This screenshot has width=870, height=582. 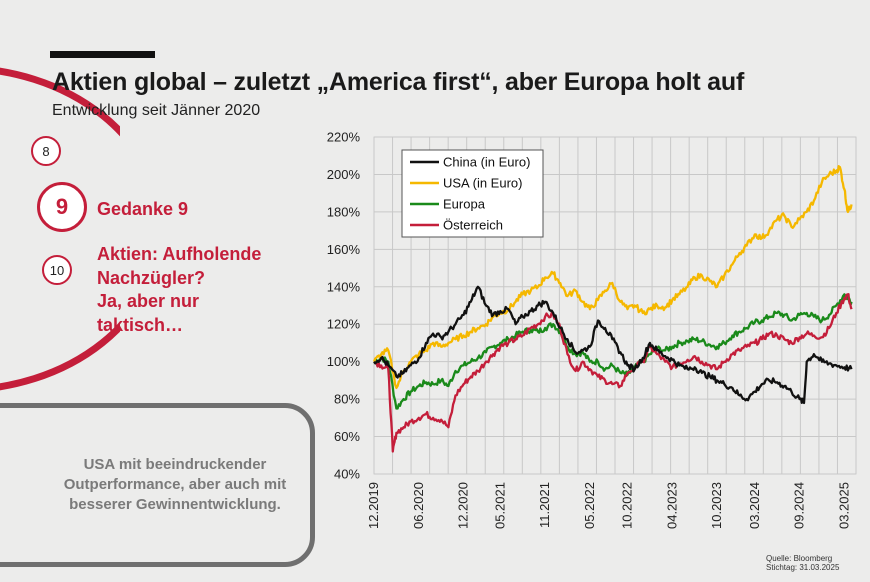 What do you see at coordinates (175, 504) in the screenshot?
I see `callout-line: besserer Gewinnentwicklung.` at bounding box center [175, 504].